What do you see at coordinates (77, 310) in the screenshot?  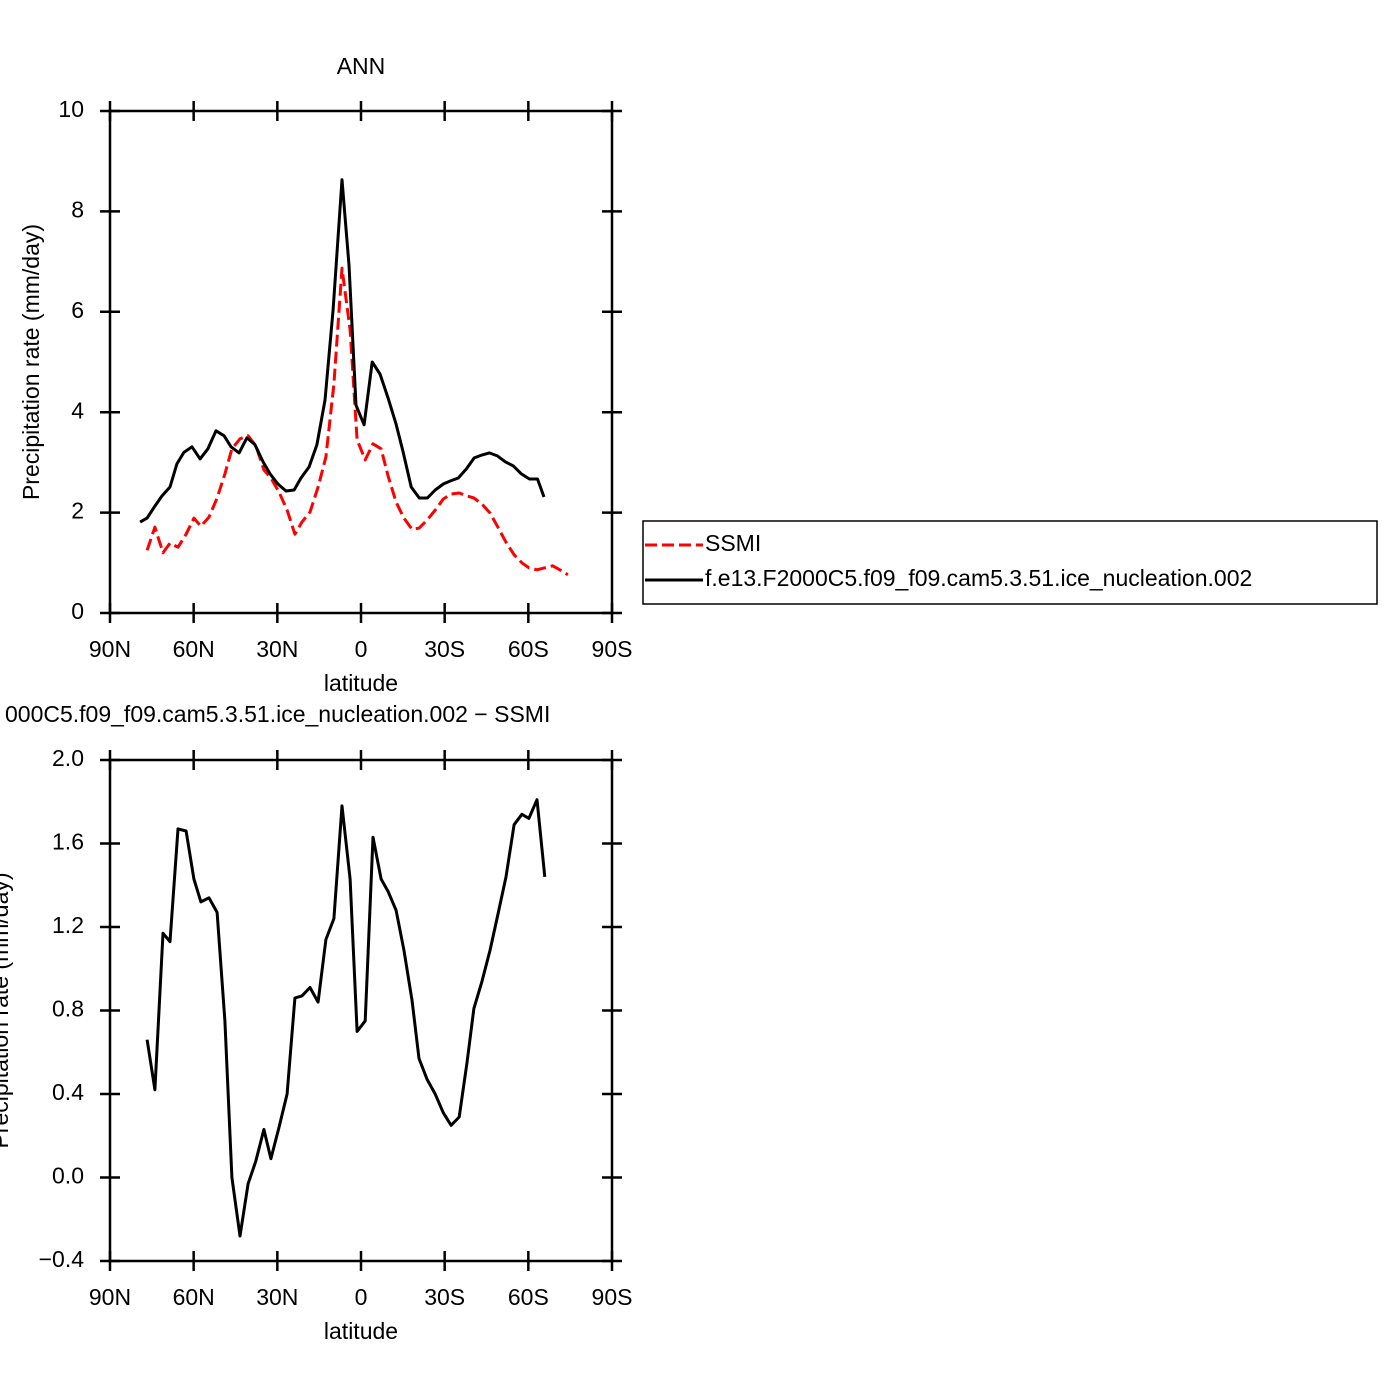 I see `y-tick-label: 6` at bounding box center [77, 310].